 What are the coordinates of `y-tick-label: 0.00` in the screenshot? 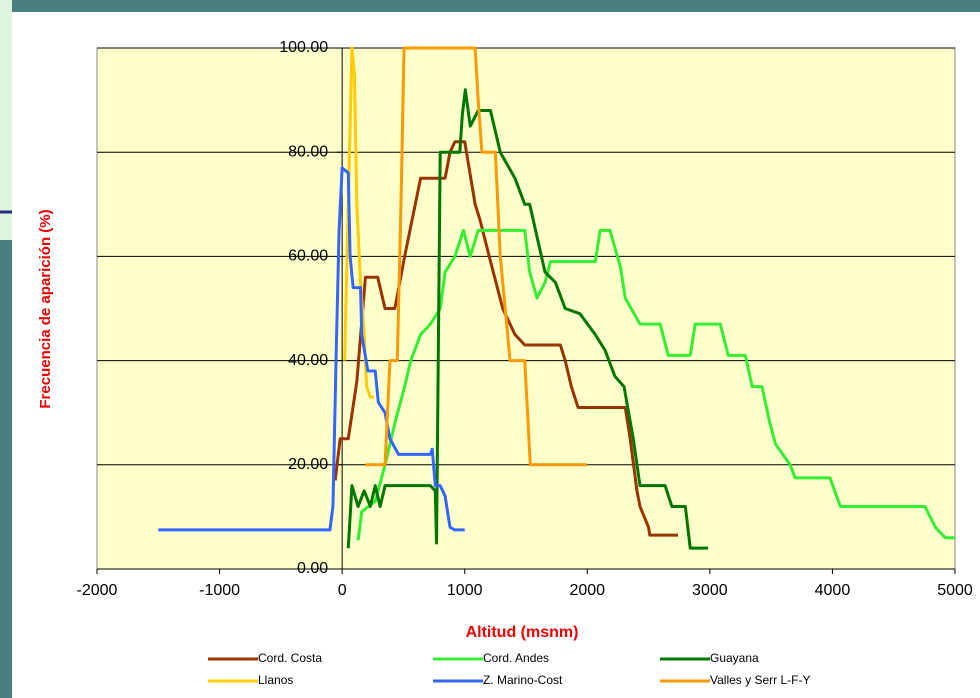 It's located at (312, 568).